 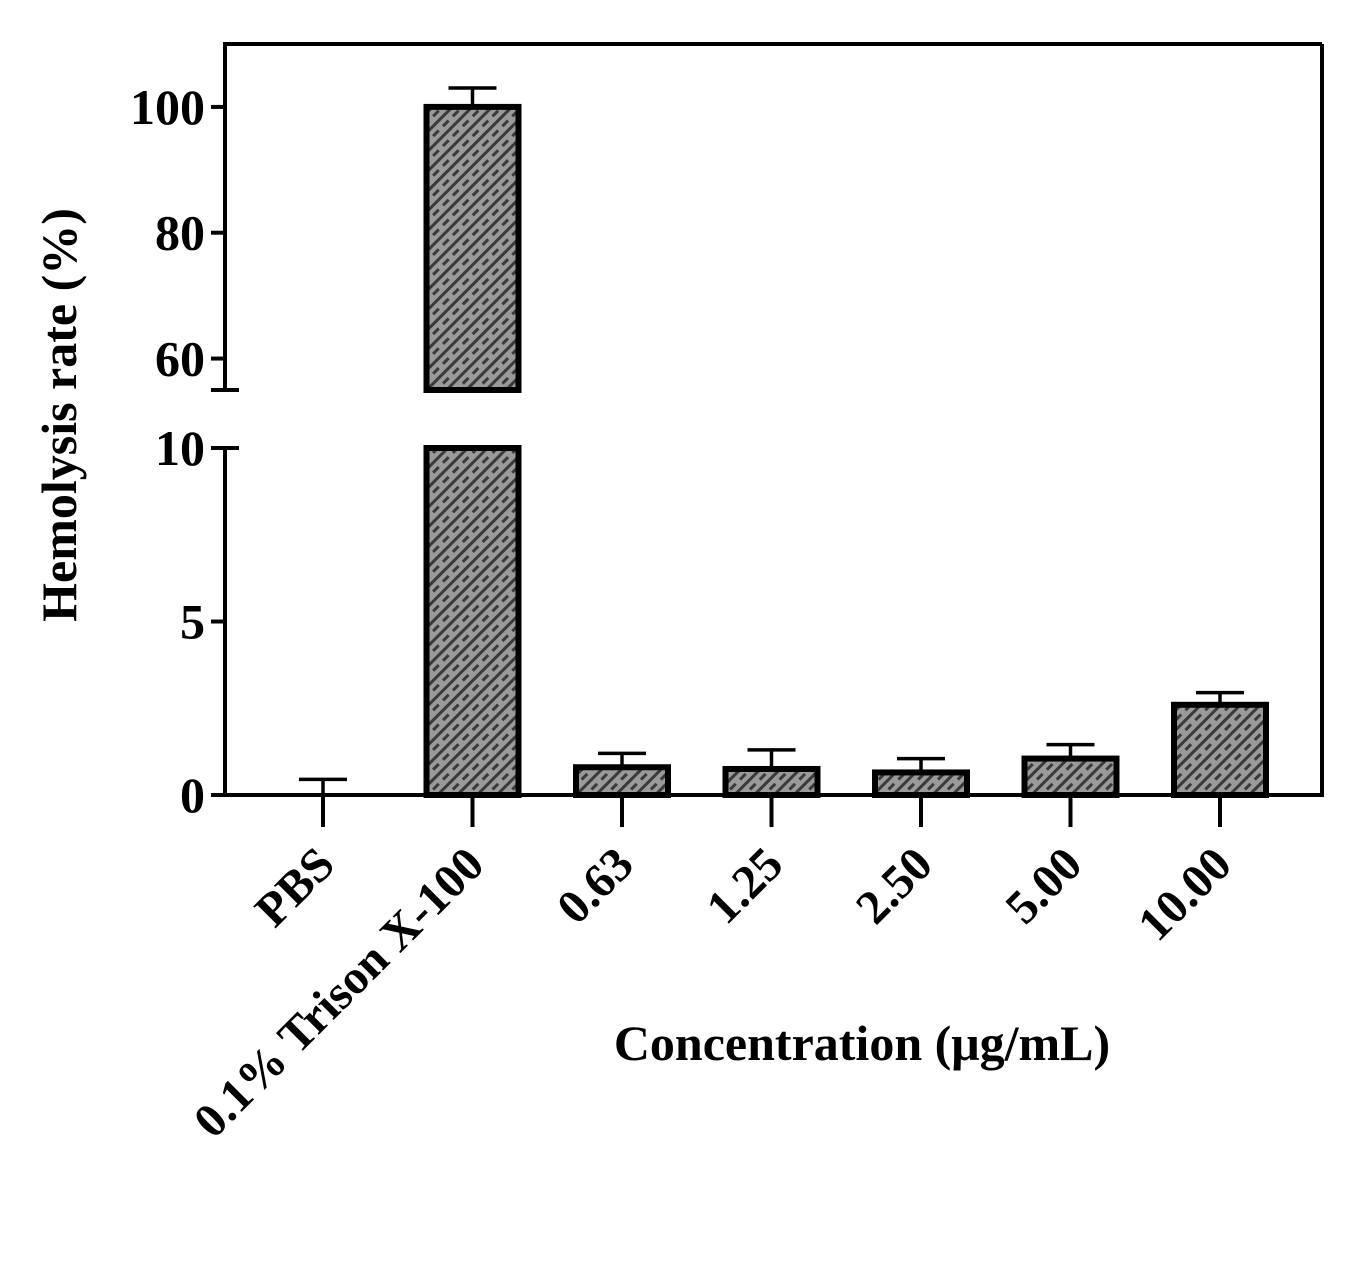 What do you see at coordinates (180, 233) in the screenshot?
I see `y-tick-label: 80` at bounding box center [180, 233].